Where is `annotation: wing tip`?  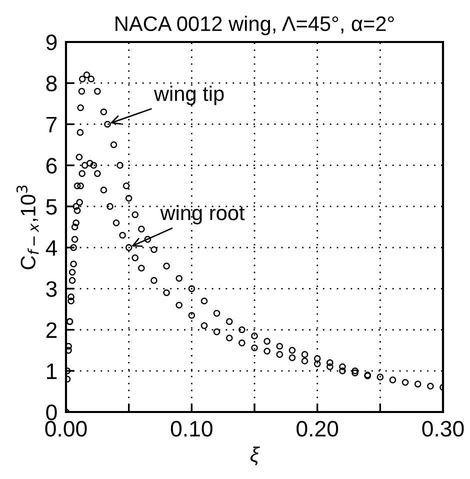 annotation: wing tip is located at coordinates (189, 96).